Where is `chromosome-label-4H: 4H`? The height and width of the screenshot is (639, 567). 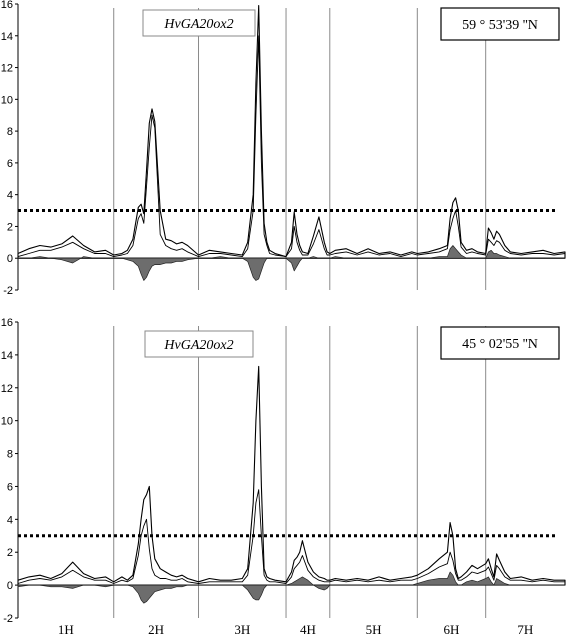
chromosome-label-4H: 4H is located at coordinates (308, 629).